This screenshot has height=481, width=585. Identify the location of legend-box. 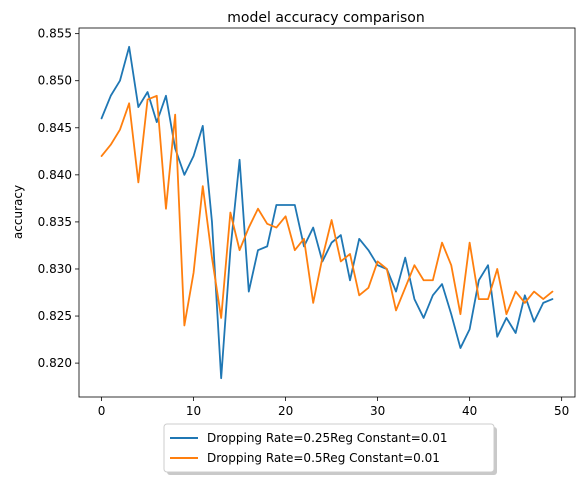
(329, 448).